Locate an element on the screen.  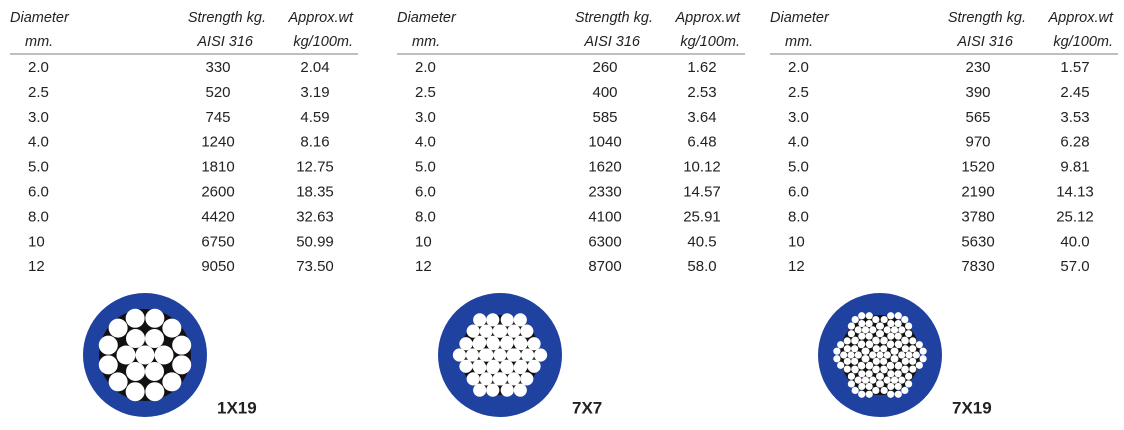
cell: 3.64 is located at coordinates (701, 117).